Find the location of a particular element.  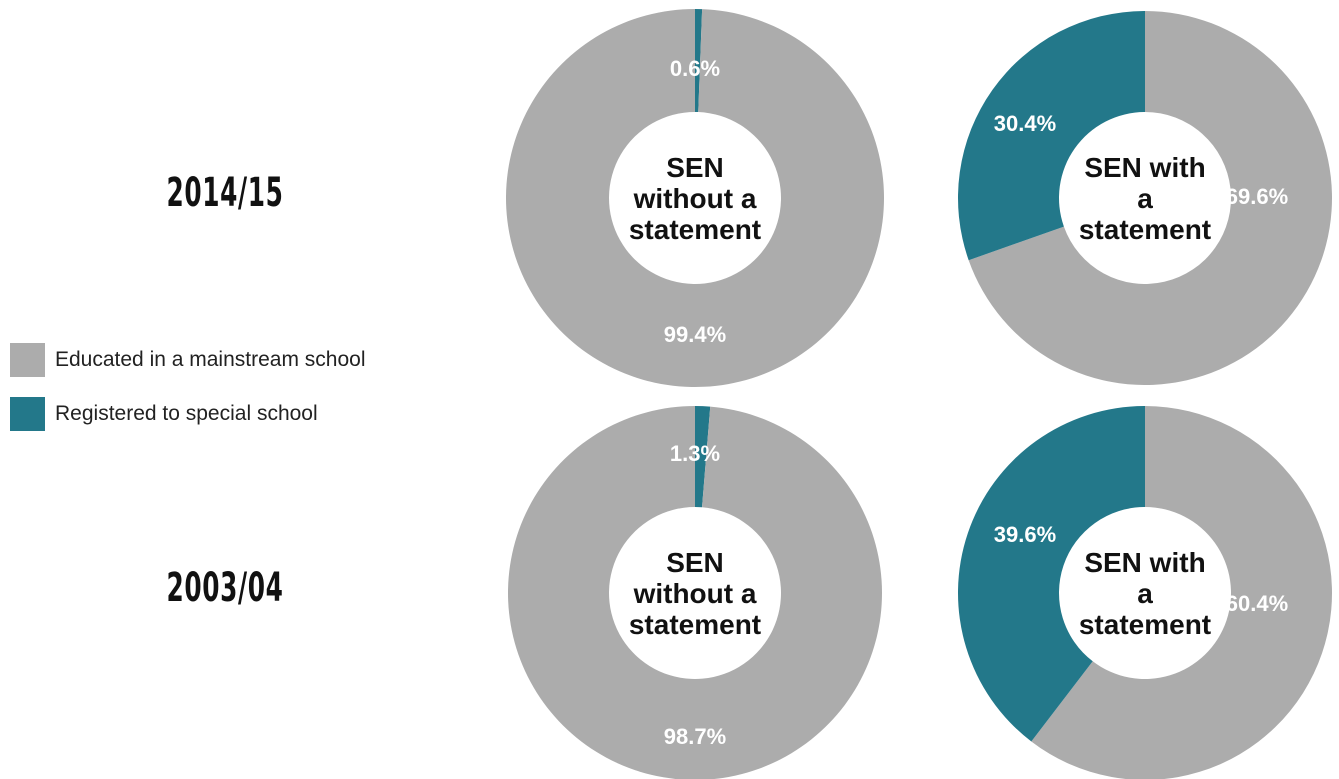

legend-swatch-mainstream is located at coordinates (27, 360).